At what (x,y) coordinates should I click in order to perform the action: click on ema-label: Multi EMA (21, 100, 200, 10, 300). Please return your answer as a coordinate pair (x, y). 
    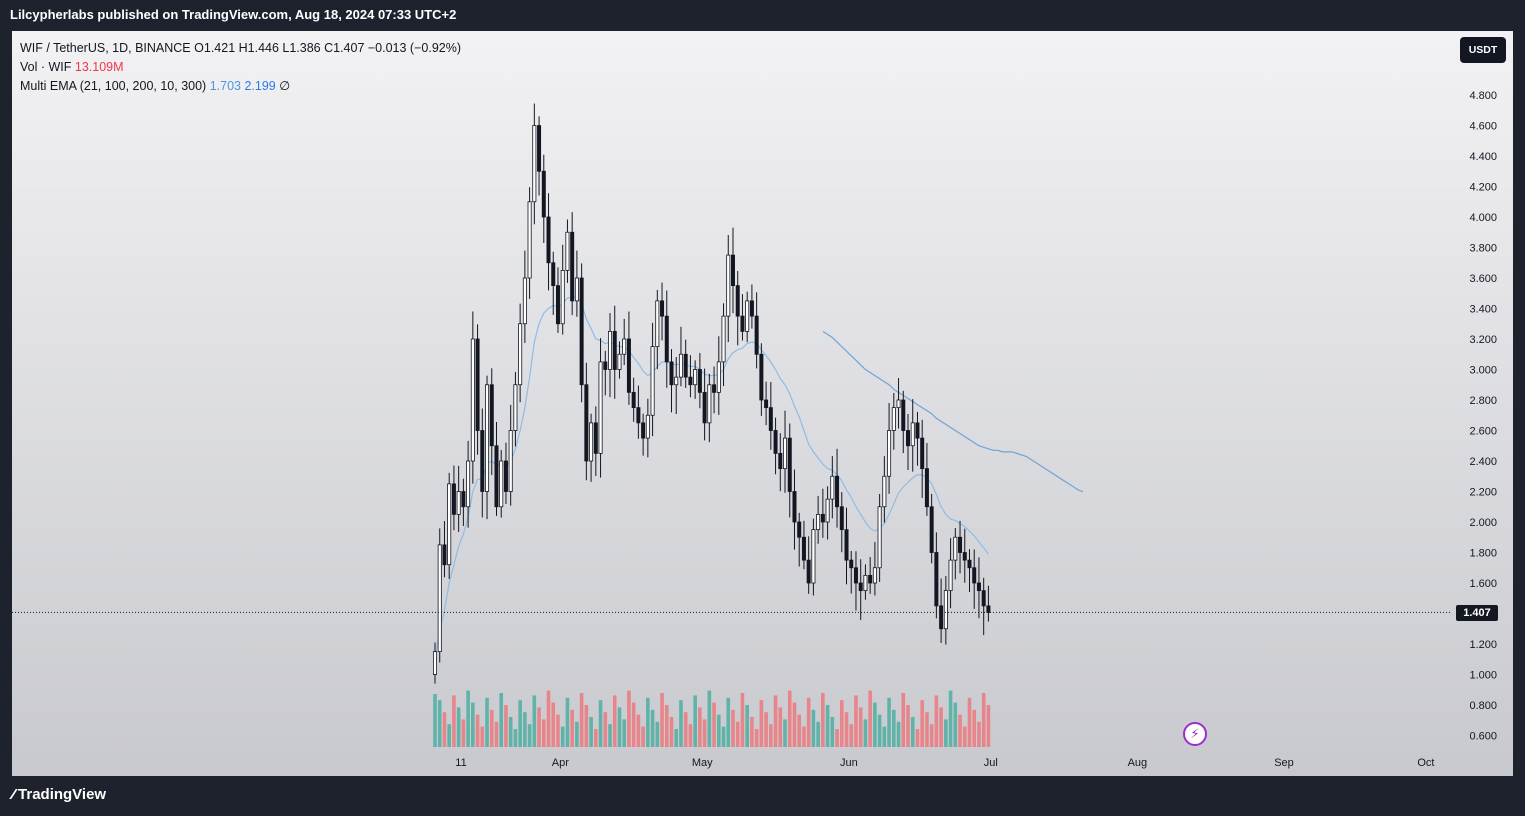
    Looking at the image, I should click on (113, 86).